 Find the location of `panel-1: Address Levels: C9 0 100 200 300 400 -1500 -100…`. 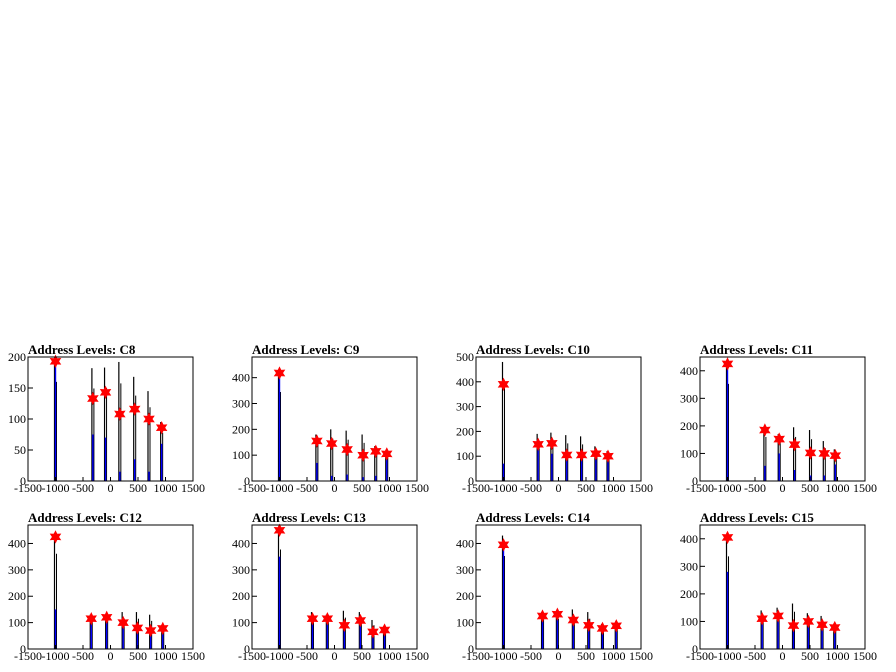

panel-1: Address Levels: C9 0 100 200 300 400 -1500 -100… is located at coordinates (330, 418).